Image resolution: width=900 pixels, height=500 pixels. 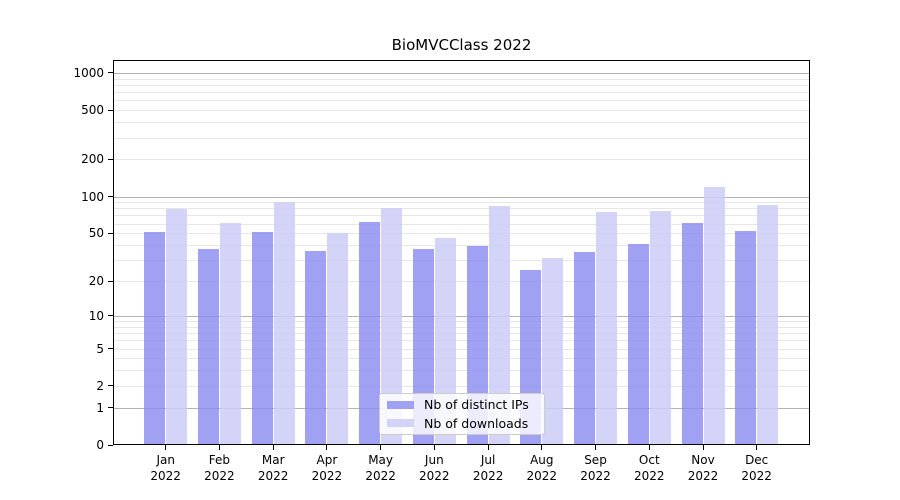 What do you see at coordinates (660, 328) in the screenshot?
I see `bar-downloads-oct` at bounding box center [660, 328].